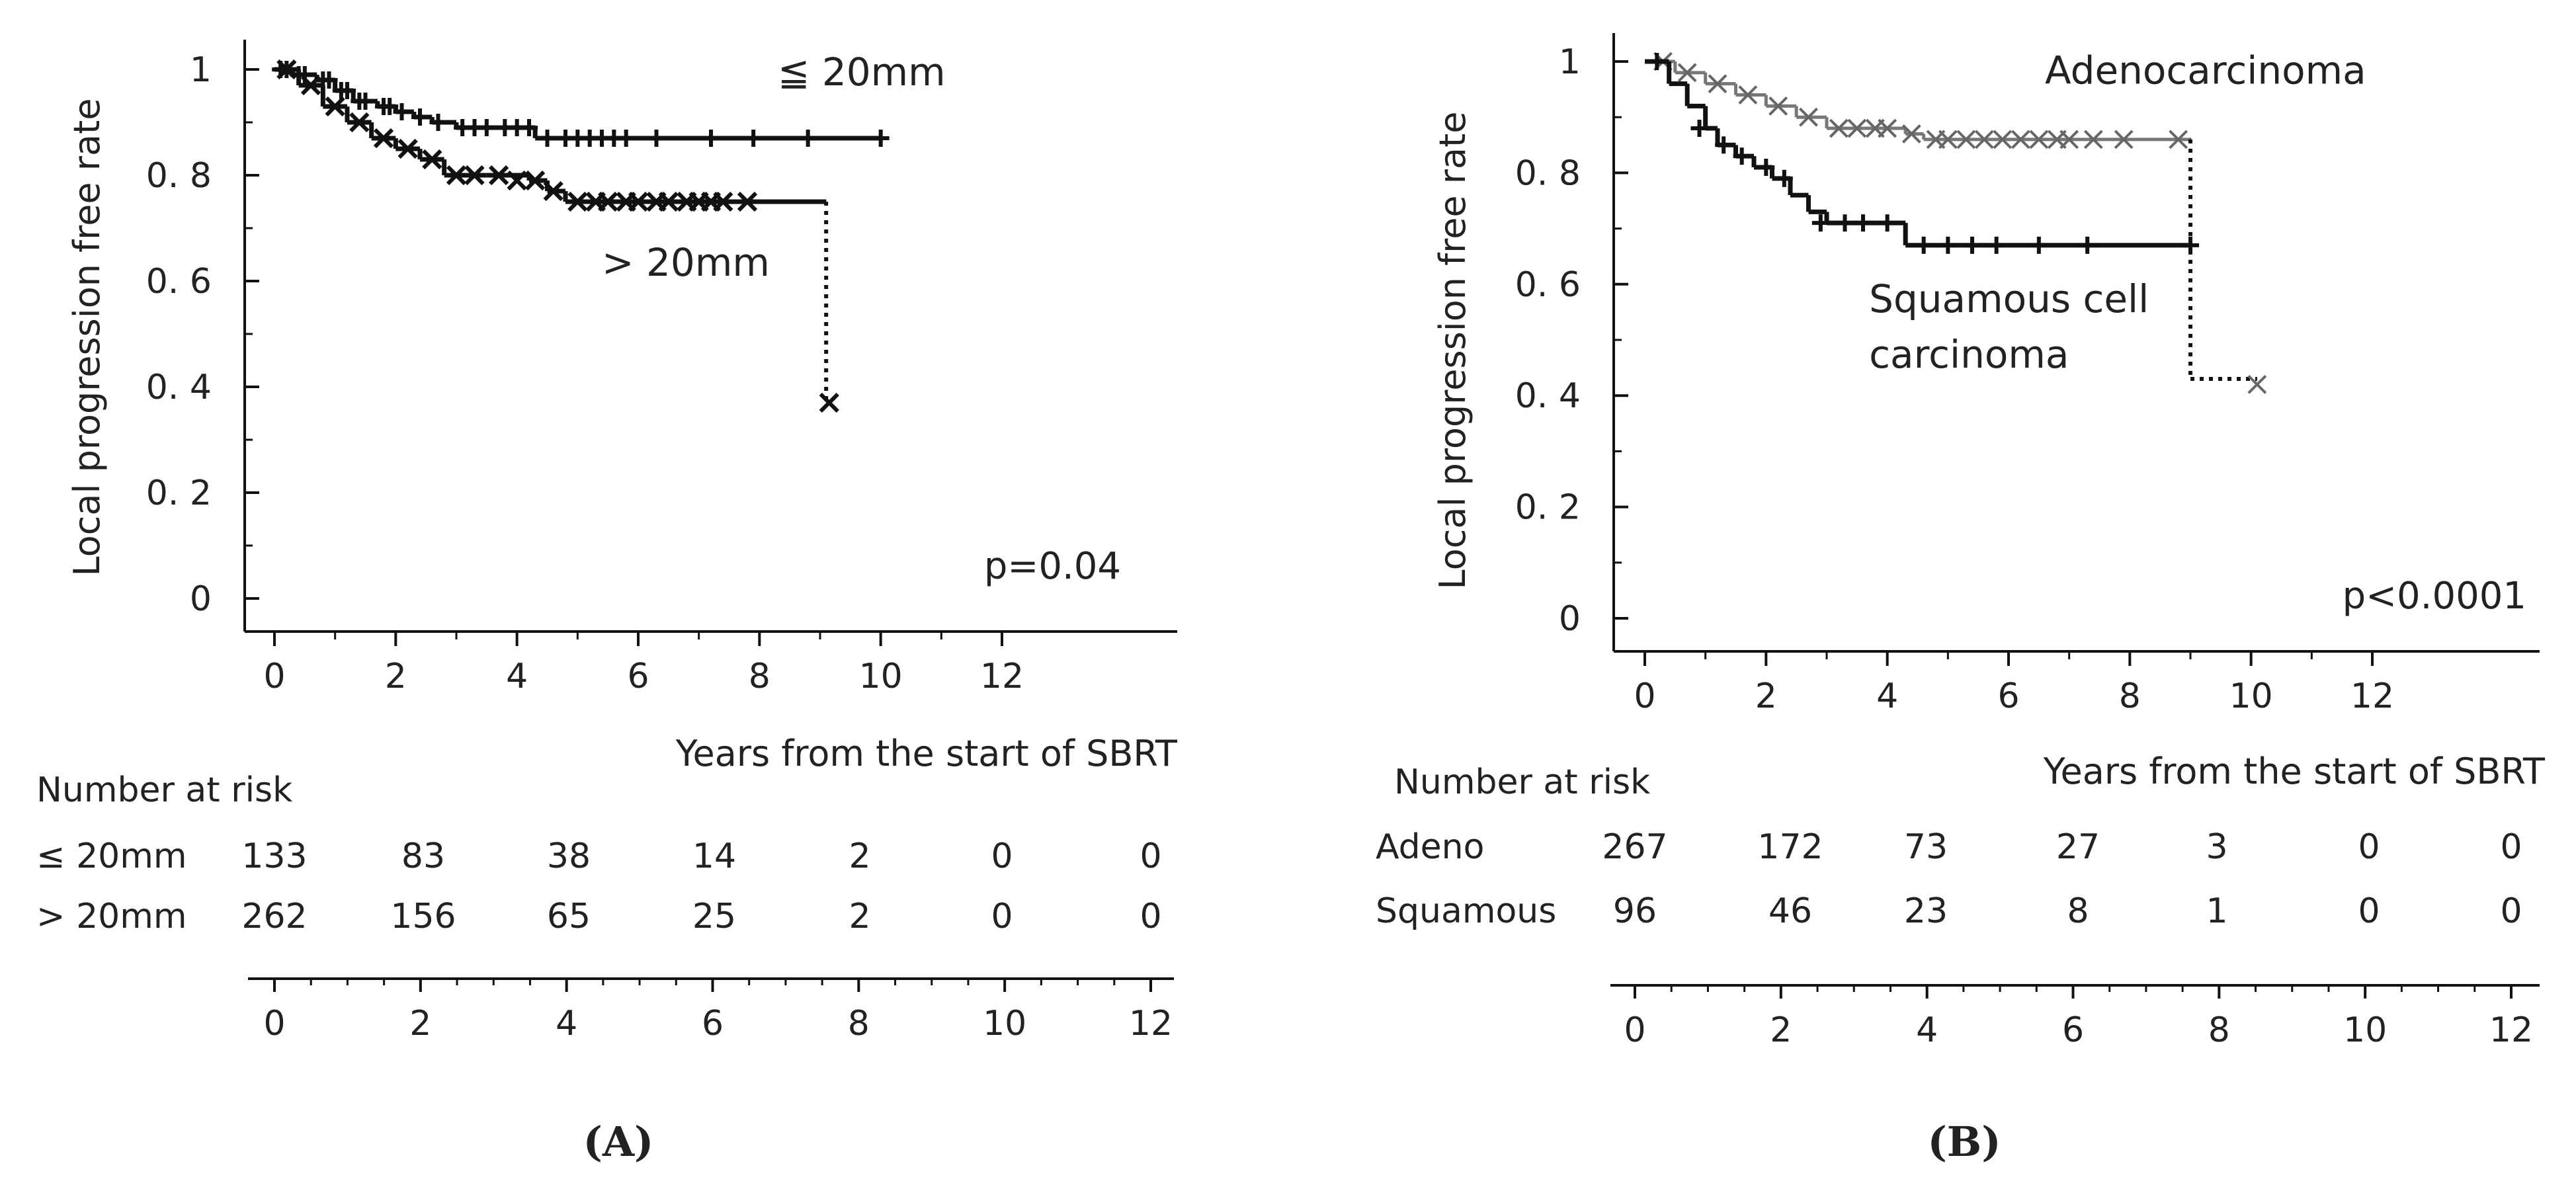 This screenshot has width=2576, height=1187. What do you see at coordinates (1430, 847) in the screenshot?
I see `risk-row-label: Adeno` at bounding box center [1430, 847].